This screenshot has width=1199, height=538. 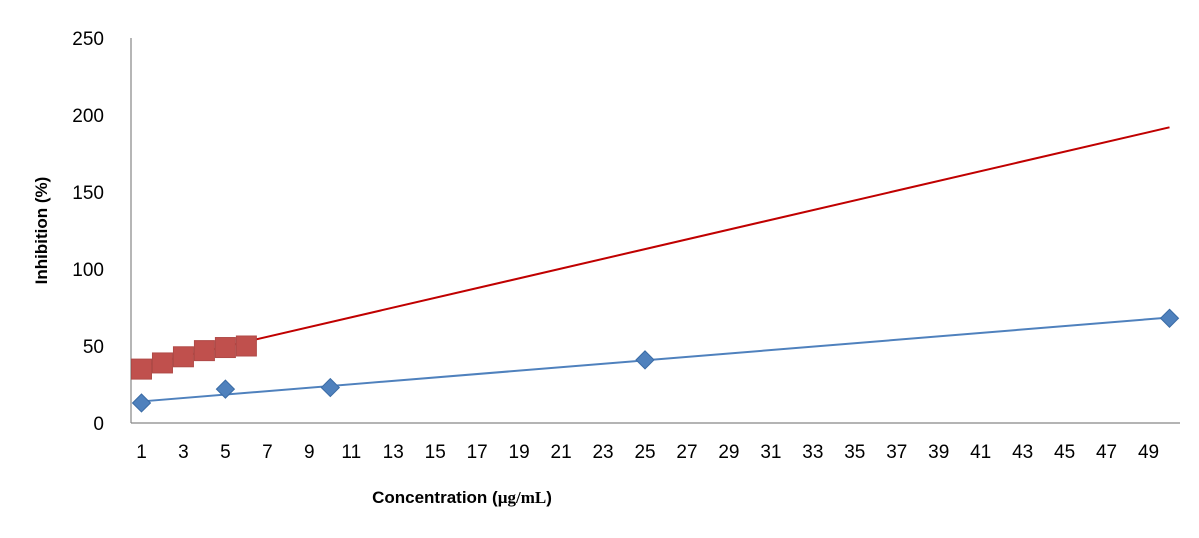 I want to click on y-axis-title: Inhibition (%), so click(x=41, y=231).